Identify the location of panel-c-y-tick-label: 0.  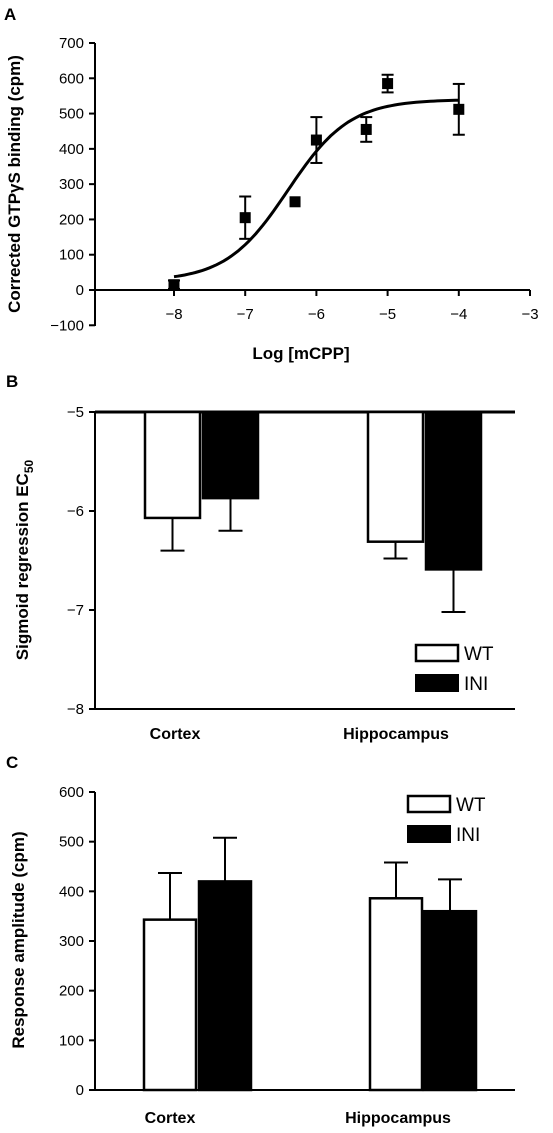
(80, 1090).